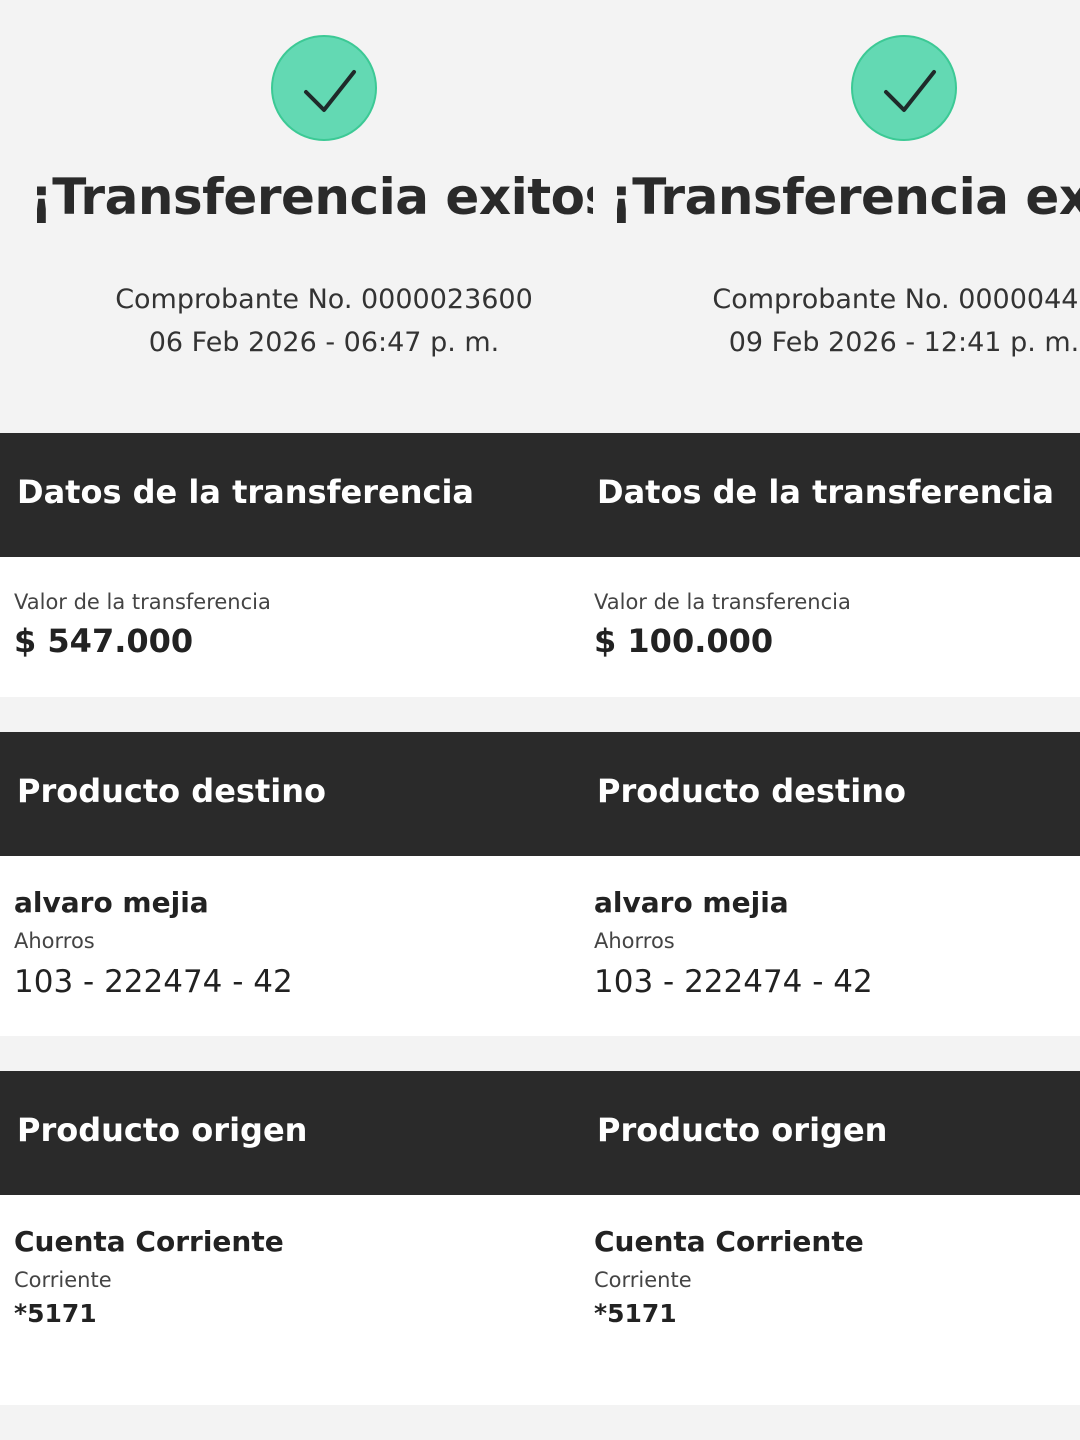 The height and width of the screenshot is (1440, 1080). Describe the element at coordinates (324, 299) in the screenshot. I see `receipt-number: Comprobante No. 0000023600` at that location.